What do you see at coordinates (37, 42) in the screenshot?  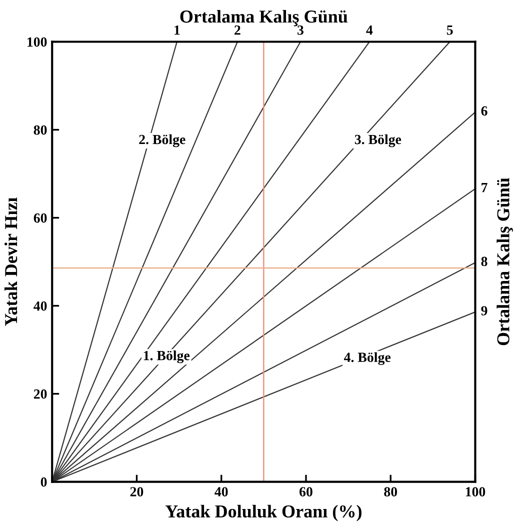 I see `y-tick-label: 100` at bounding box center [37, 42].